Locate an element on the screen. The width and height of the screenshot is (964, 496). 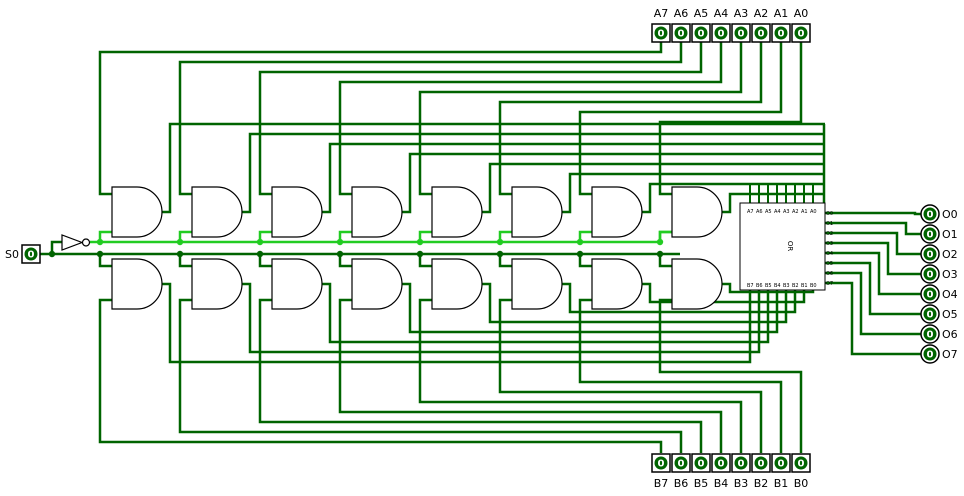
pin-b-label: B7 is located at coordinates (661, 483).